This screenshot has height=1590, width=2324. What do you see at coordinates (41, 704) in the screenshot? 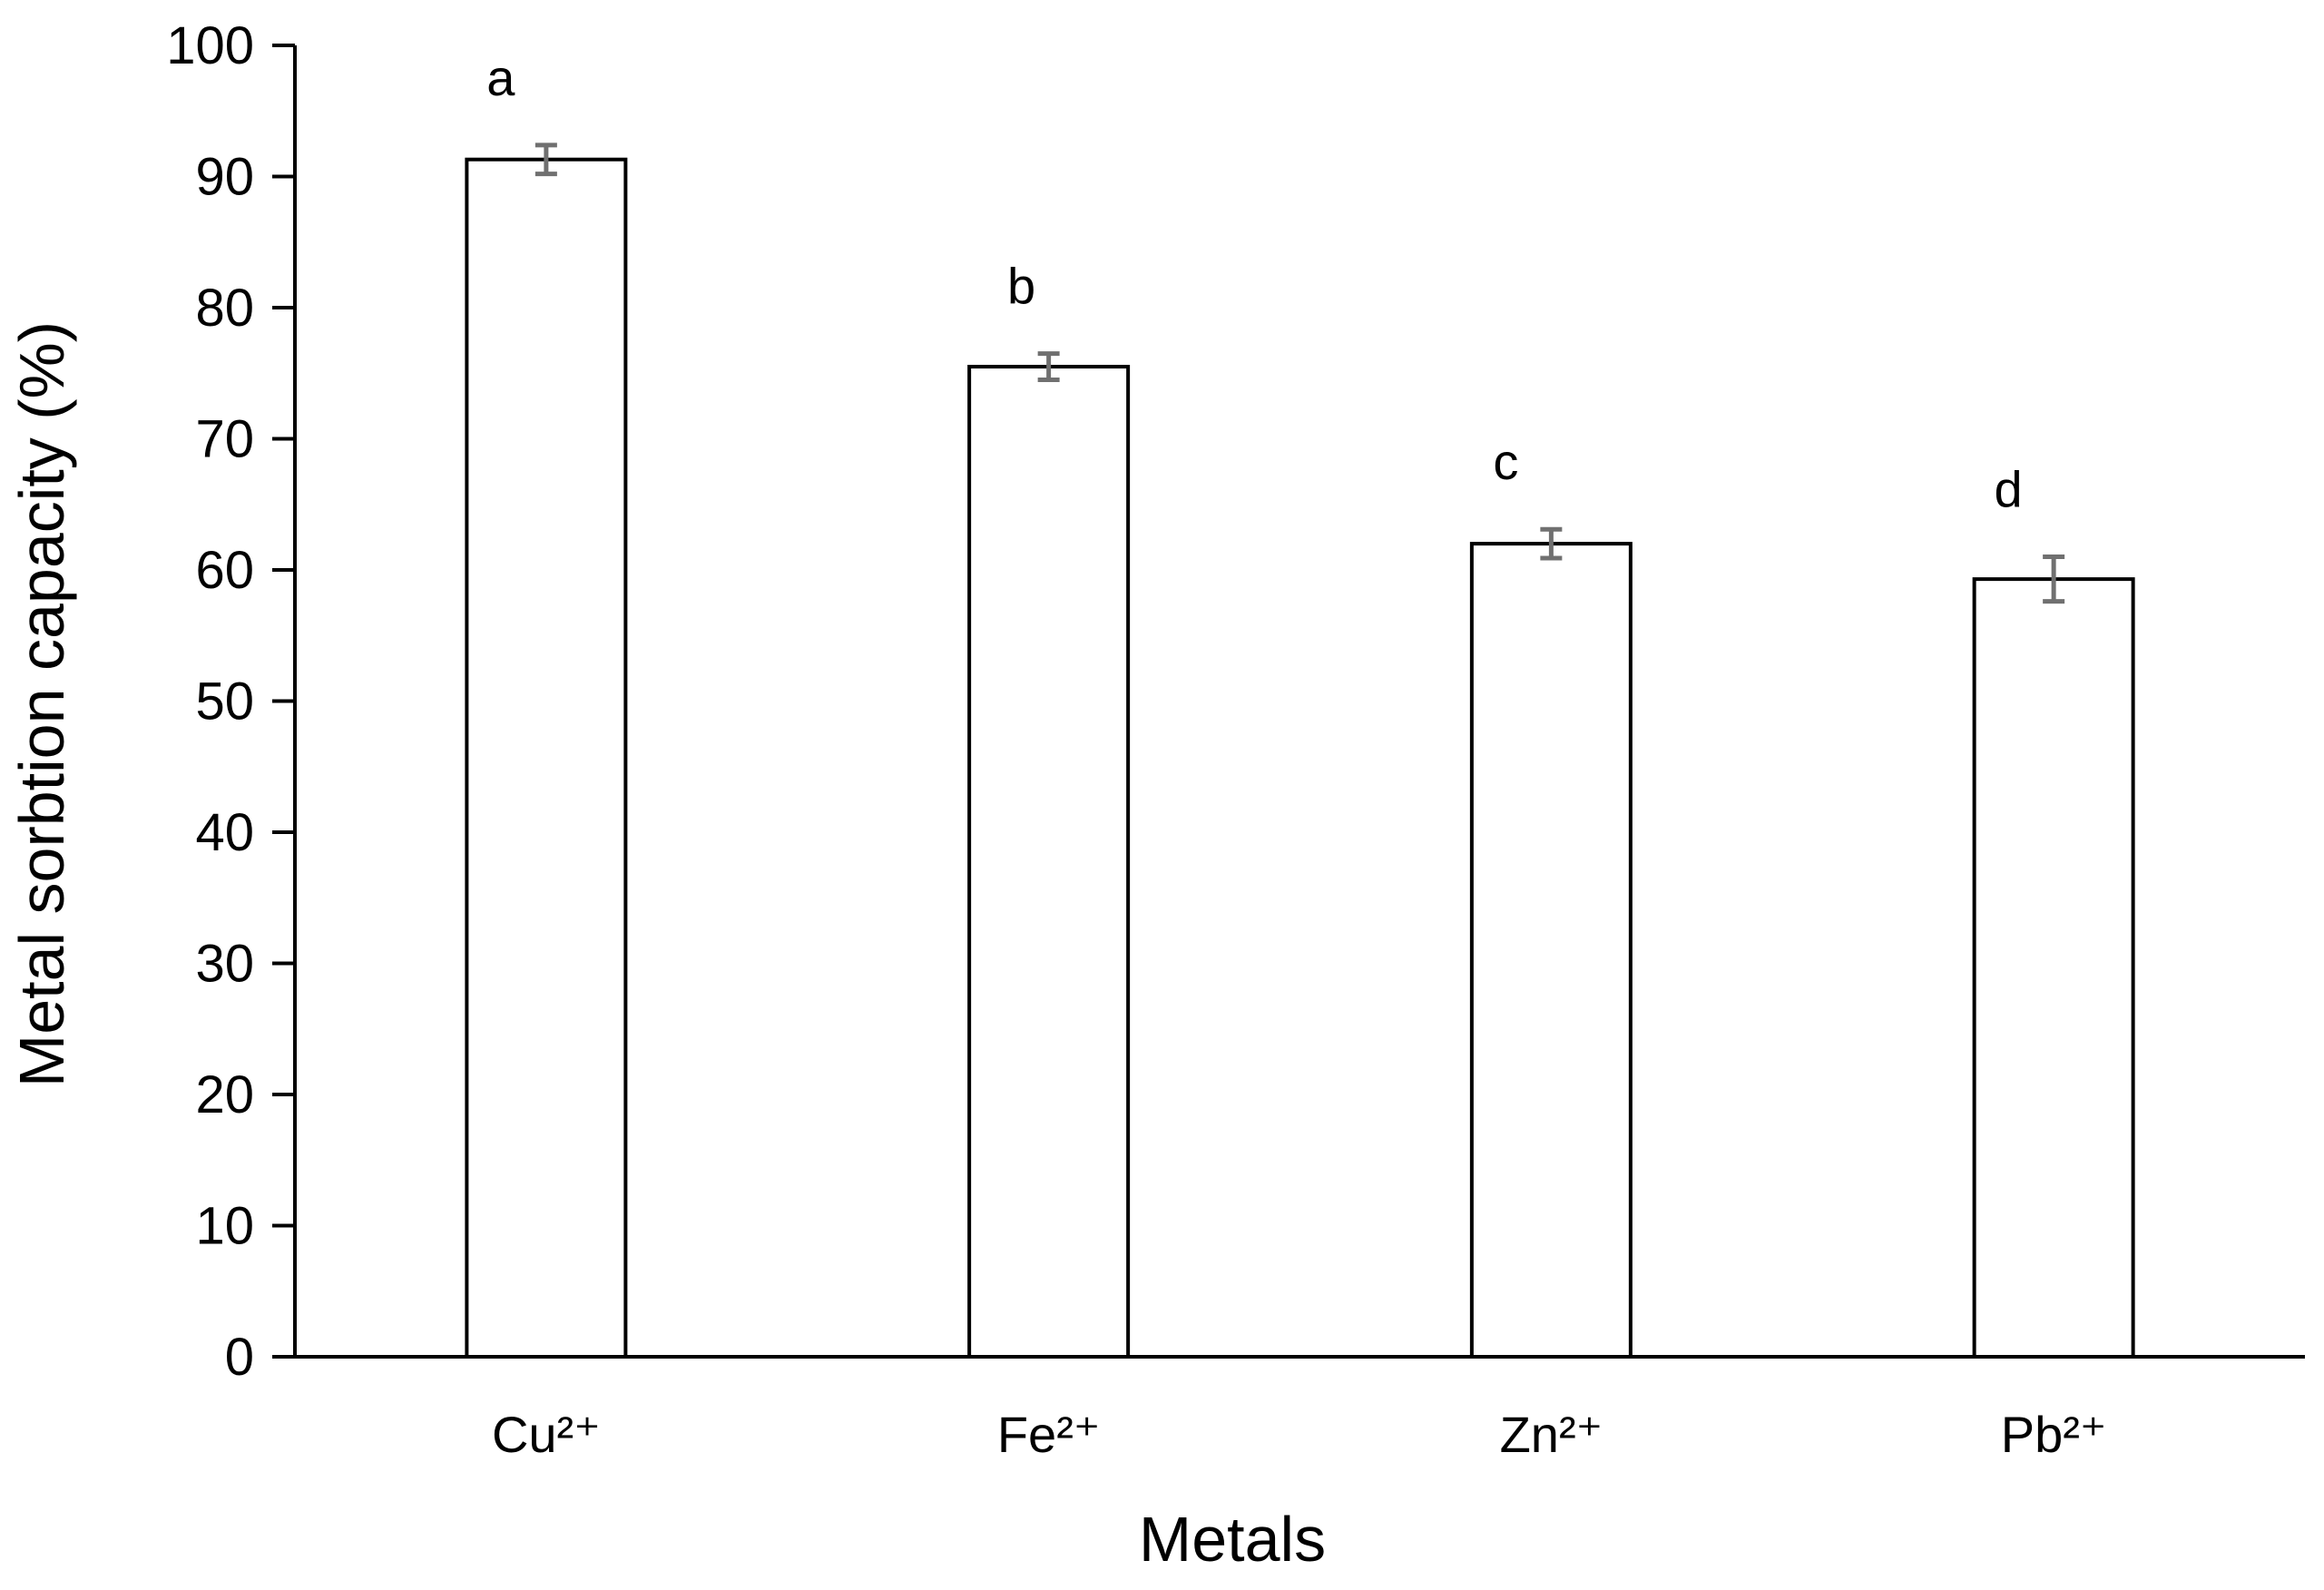
I see `y-axis-title: Metal sorbtion capacity (%)` at bounding box center [41, 704].